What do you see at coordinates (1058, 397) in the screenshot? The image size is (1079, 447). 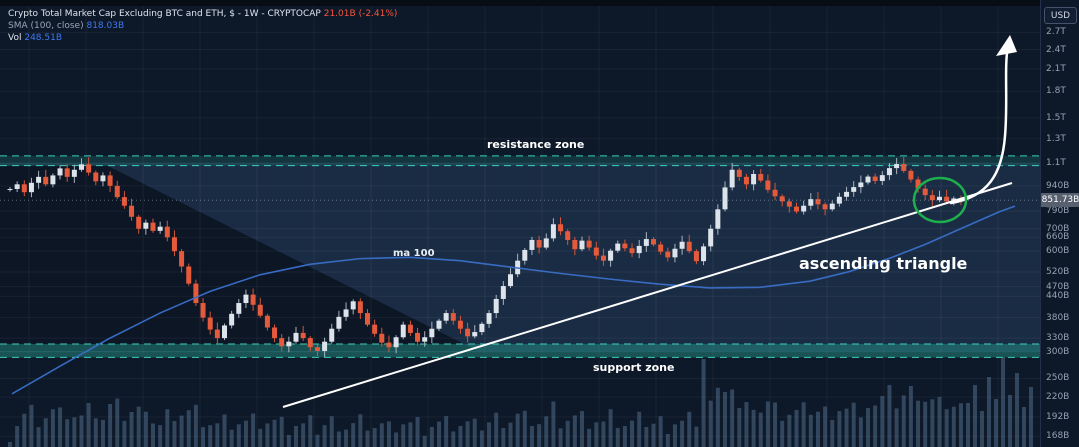 I see `price-tick: 220B` at bounding box center [1058, 397].